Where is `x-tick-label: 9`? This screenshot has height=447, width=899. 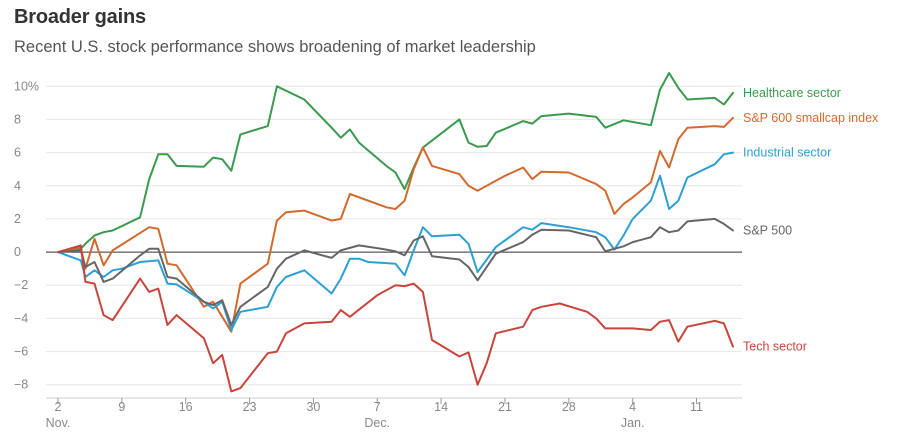 x-tick-label: 9 is located at coordinates (121, 407).